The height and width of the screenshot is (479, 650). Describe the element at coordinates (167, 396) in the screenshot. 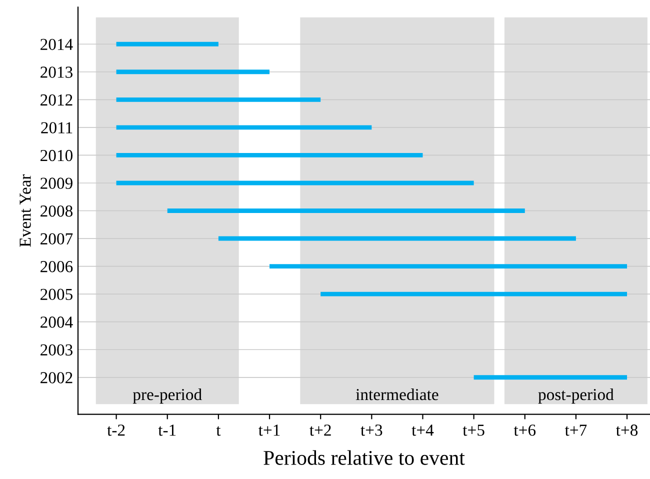

I see `band-label: pre-period` at that location.